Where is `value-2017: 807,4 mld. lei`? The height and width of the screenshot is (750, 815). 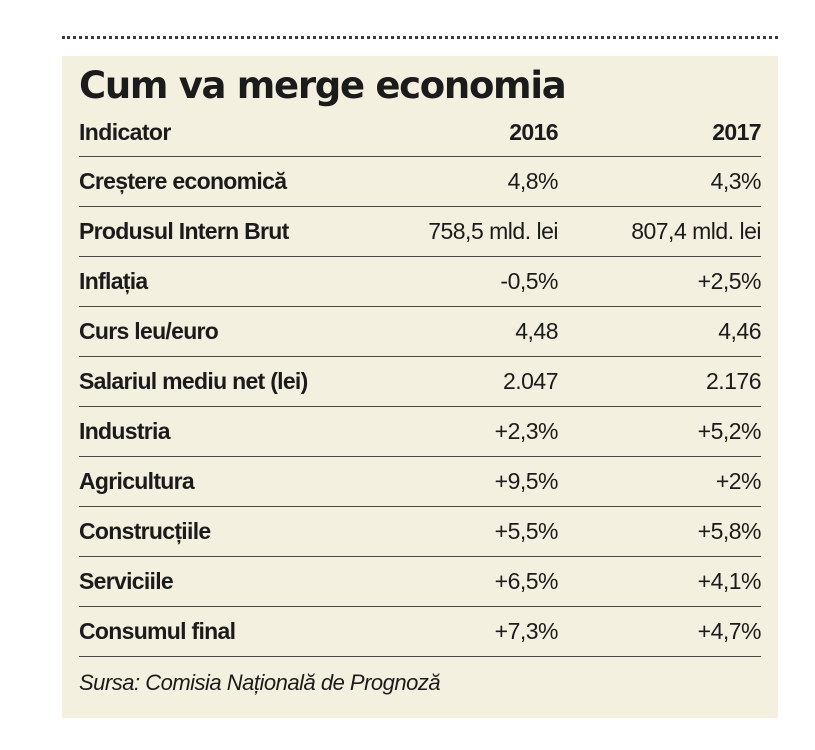
value-2017: 807,4 mld. lei is located at coordinates (660, 231).